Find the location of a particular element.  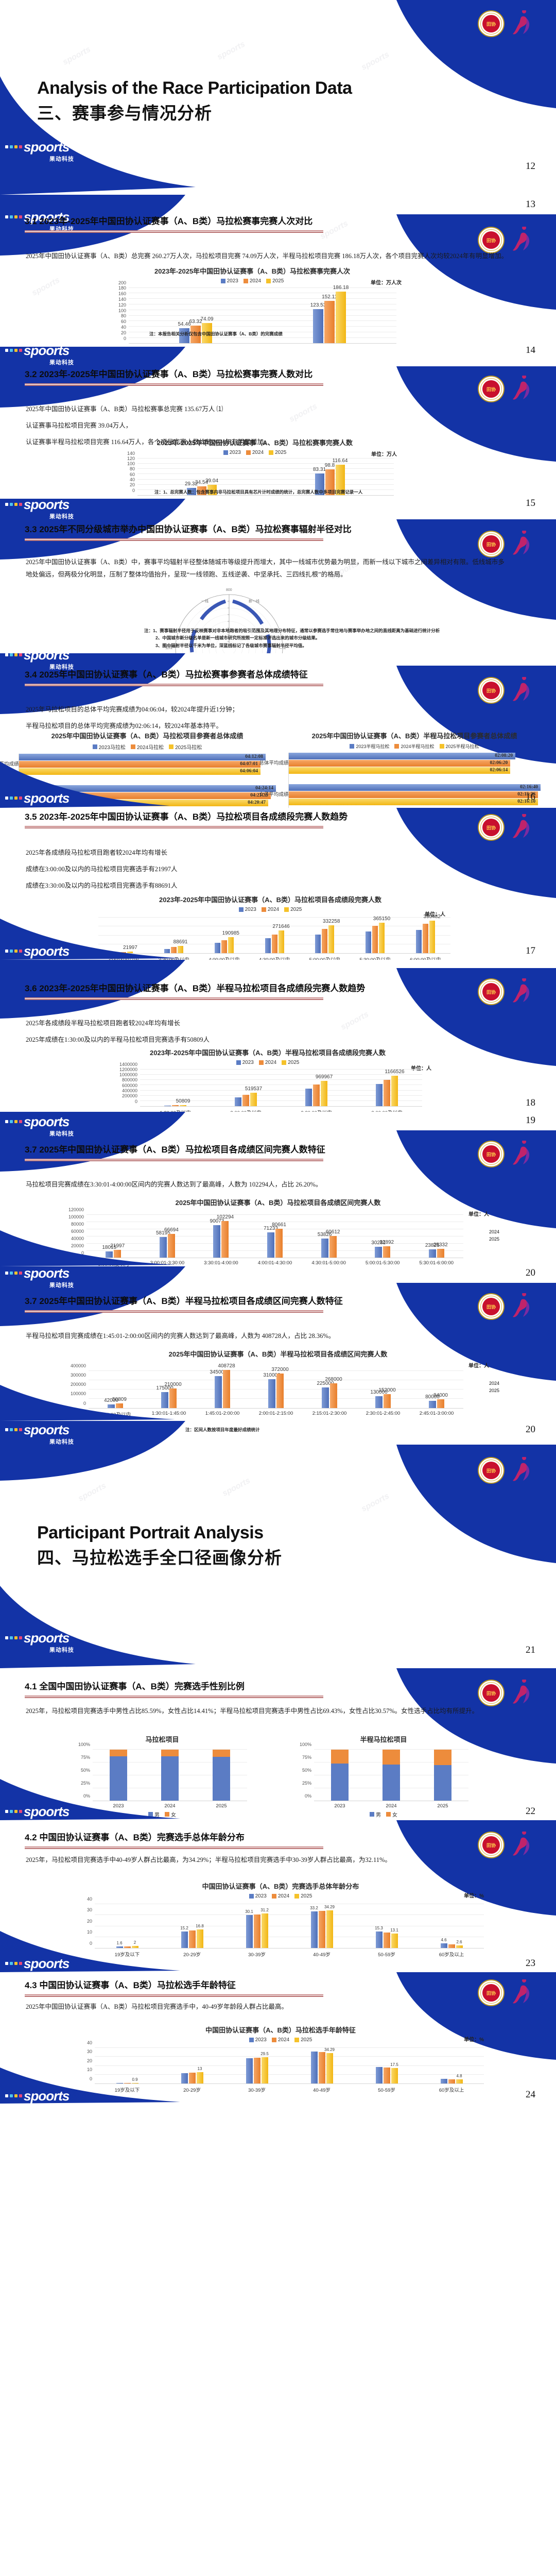

x-tick-label: 2025 is located at coordinates (442, 1806).